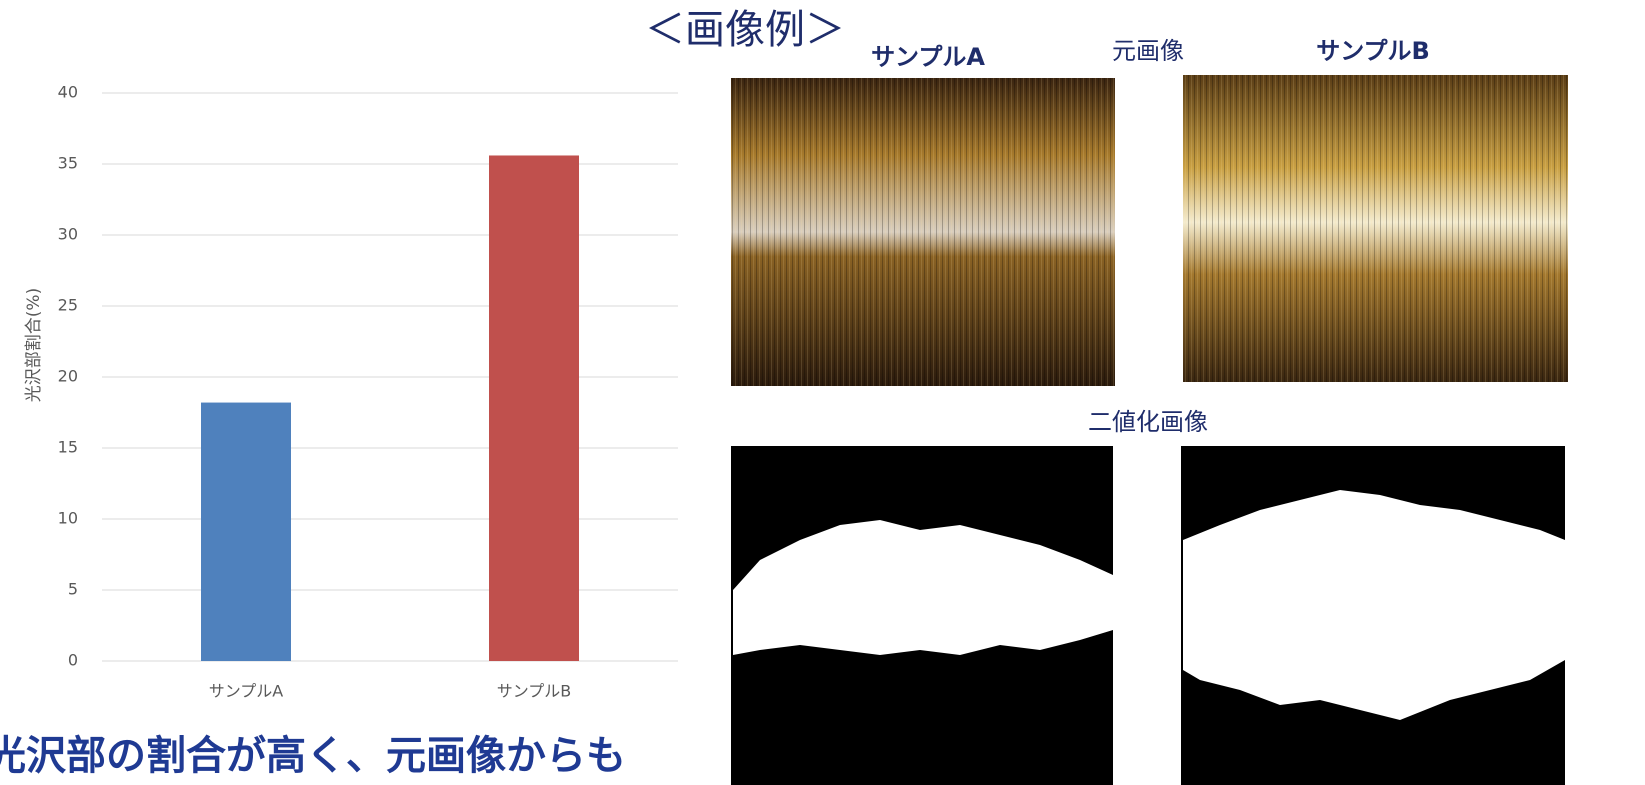 This screenshot has width=1645, height=785. What do you see at coordinates (68, 376) in the screenshot?
I see `y-tick-label: 20` at bounding box center [68, 376].